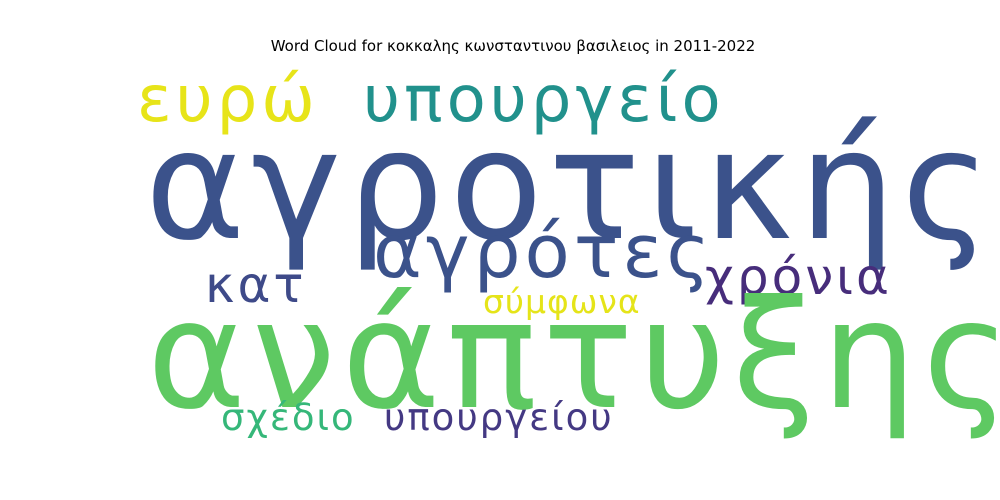 The width and height of the screenshot is (1000, 500). What do you see at coordinates (543, 252) in the screenshot?
I see `word-agrotes: αγρότες` at bounding box center [543, 252].